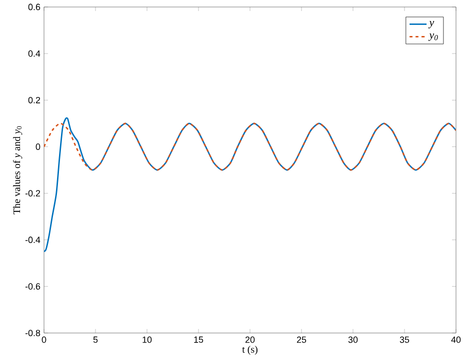  I want to click on y-tick-label: 0, so click(38, 147).